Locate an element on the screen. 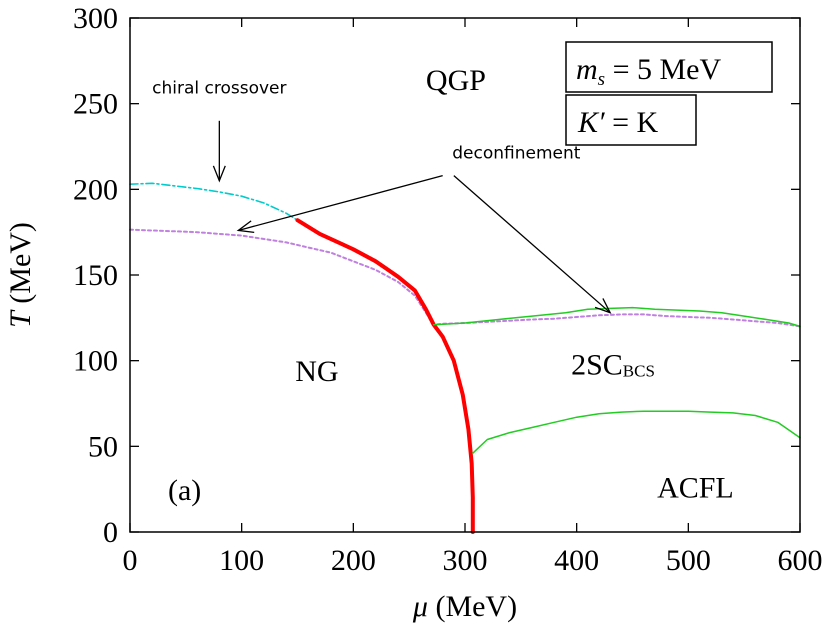  svg-text: K′ = K is located at coordinates (617, 122).